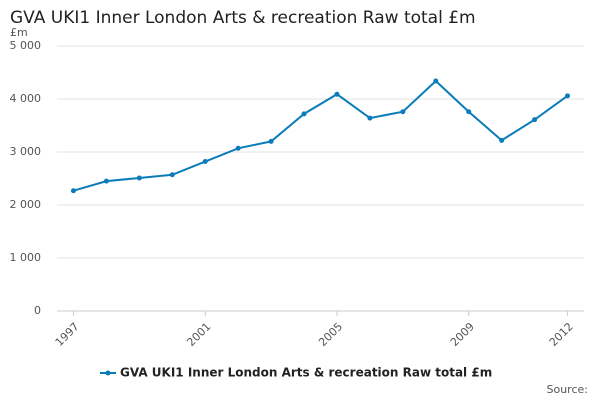 This screenshot has width=600, height=400. Describe the element at coordinates (198, 334) in the screenshot. I see `x-tick-label: 2001` at that location.